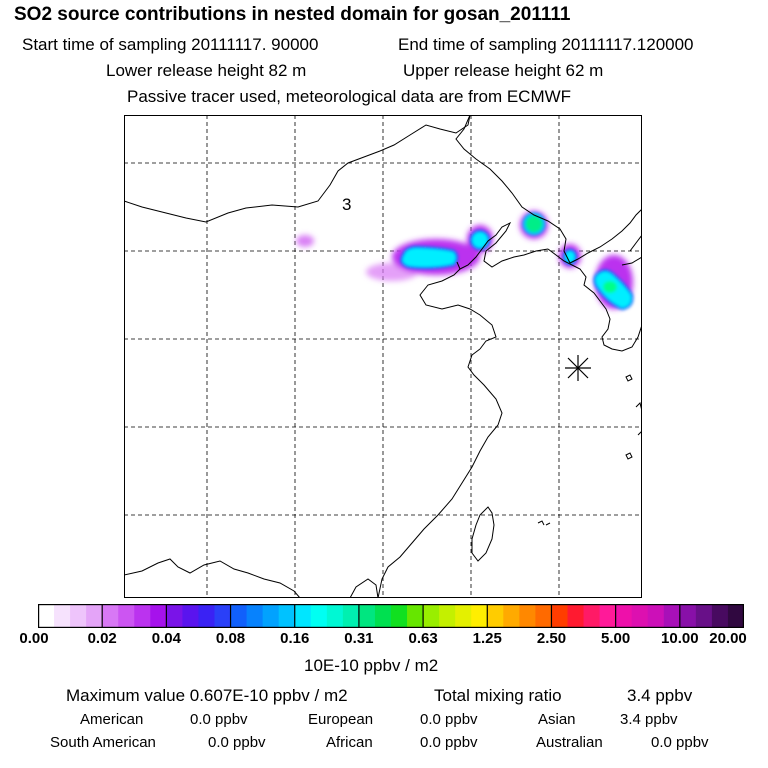 The width and height of the screenshot is (768, 768). What do you see at coordinates (206, 70) in the screenshot?
I see `lower-release-height: Lower release height 82 m` at bounding box center [206, 70].